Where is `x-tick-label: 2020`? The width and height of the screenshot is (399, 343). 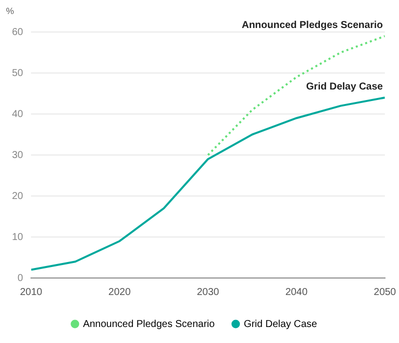 x-tick-label: 2020 is located at coordinates (120, 292).